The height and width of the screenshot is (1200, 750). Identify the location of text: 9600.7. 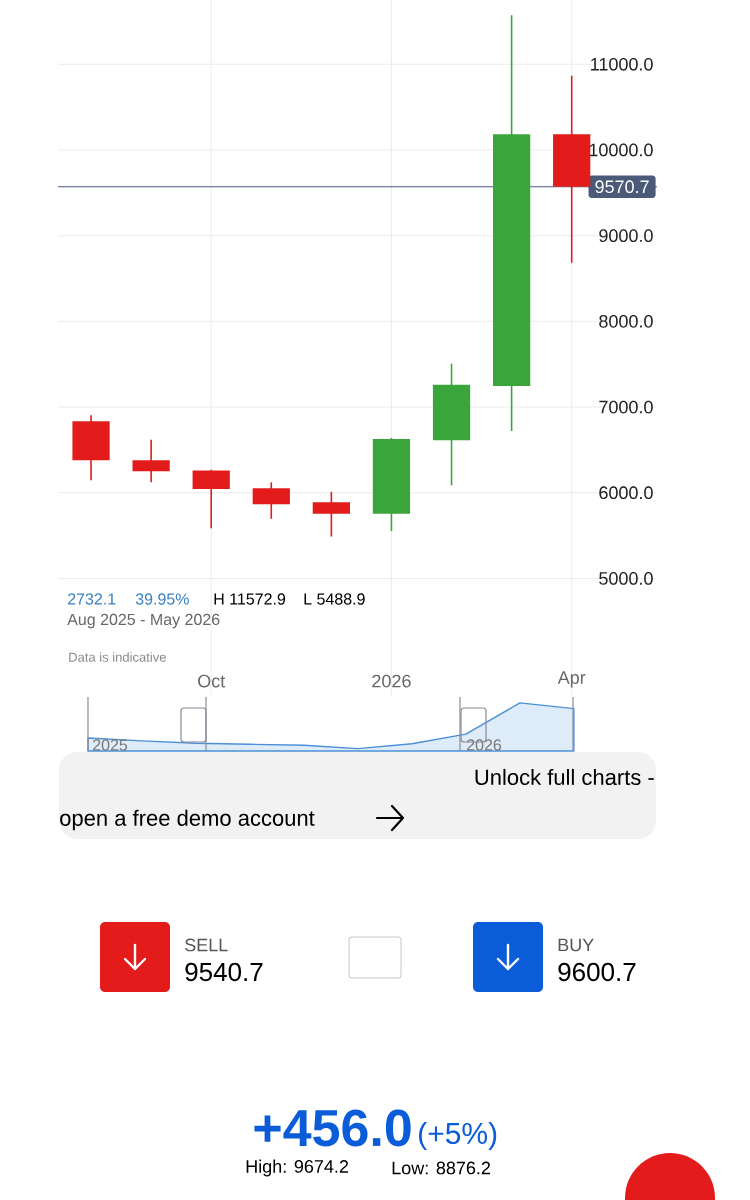
(597, 972).